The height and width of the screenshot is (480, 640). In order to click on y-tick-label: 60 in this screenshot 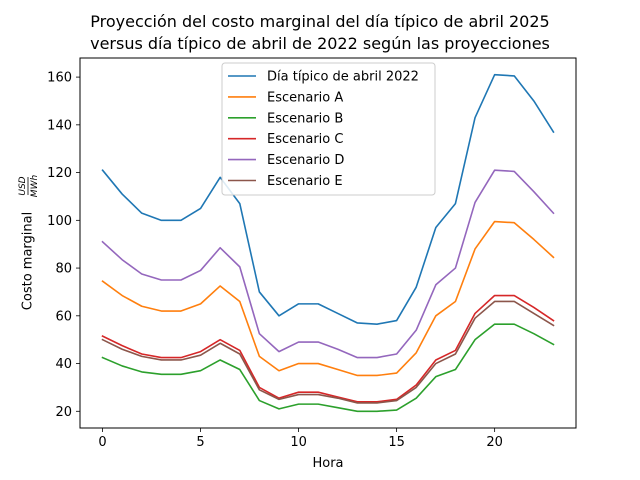, I will do `click(63, 316)`.